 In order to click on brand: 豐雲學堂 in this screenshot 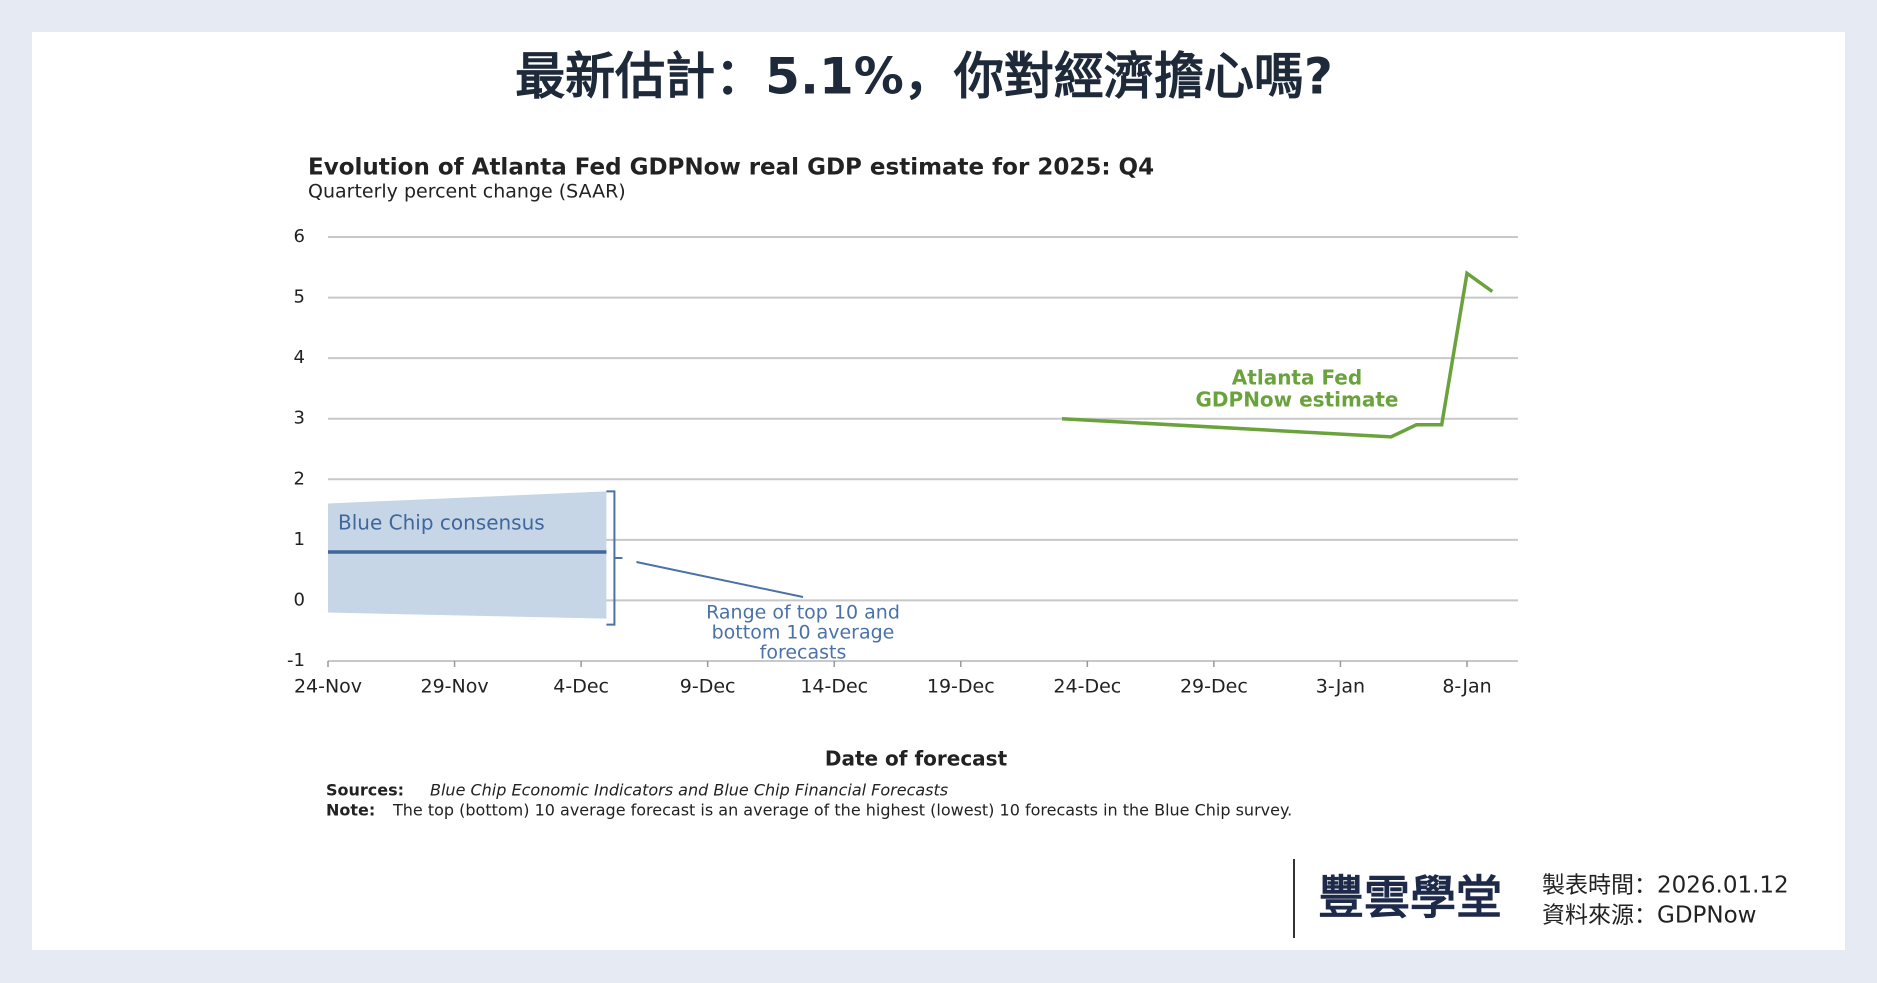, I will do `click(1410, 898)`.